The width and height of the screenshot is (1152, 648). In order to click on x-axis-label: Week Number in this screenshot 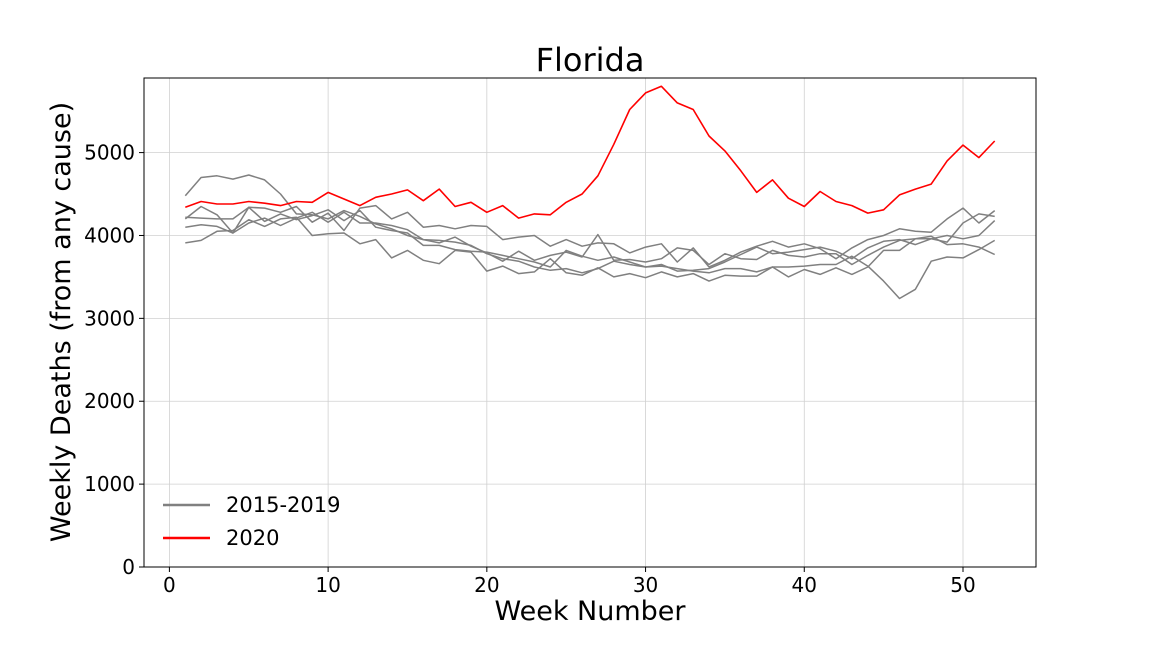, I will do `click(590, 611)`.